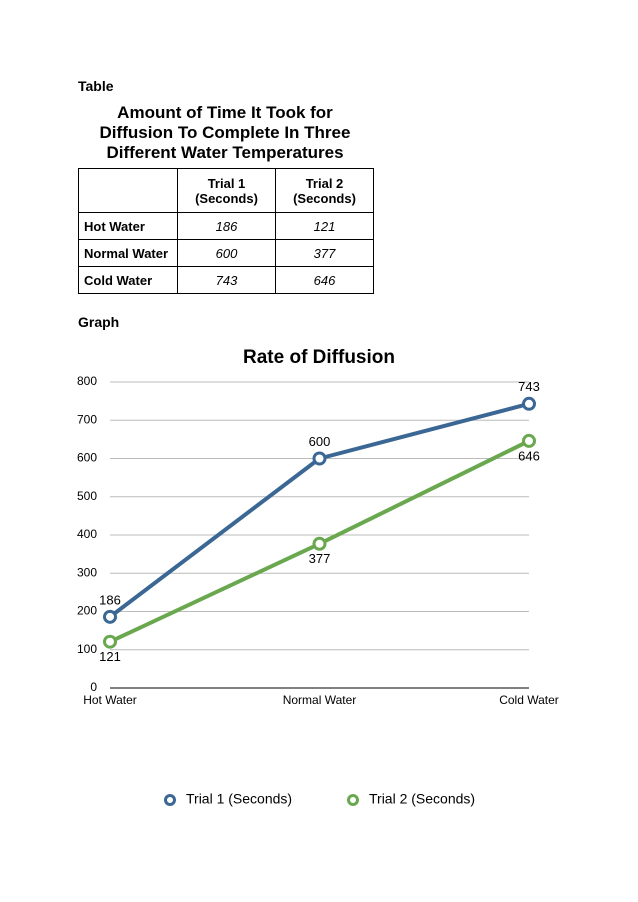 Image resolution: width=638 pixels, height=902 pixels. I want to click on header-row: Trial 1 (Seconds) Trial 2 (Seconds), so click(226, 190).